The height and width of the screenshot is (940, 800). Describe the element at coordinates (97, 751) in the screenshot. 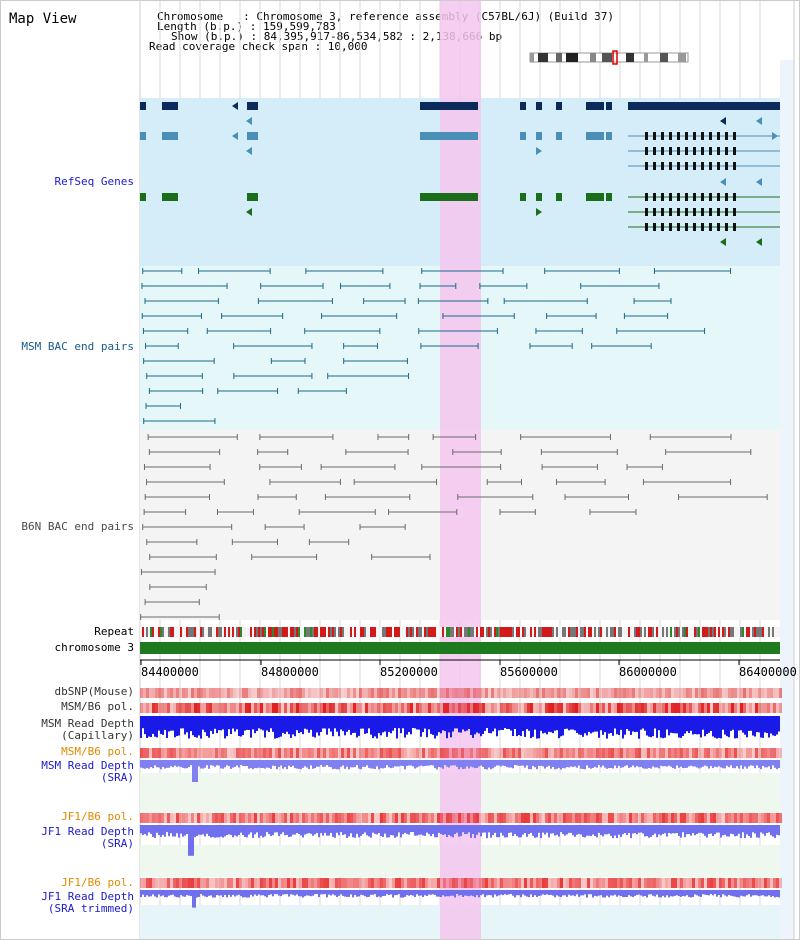

I see `track-label-msm-b6-pol-2: MSM/B6 pol.` at that location.